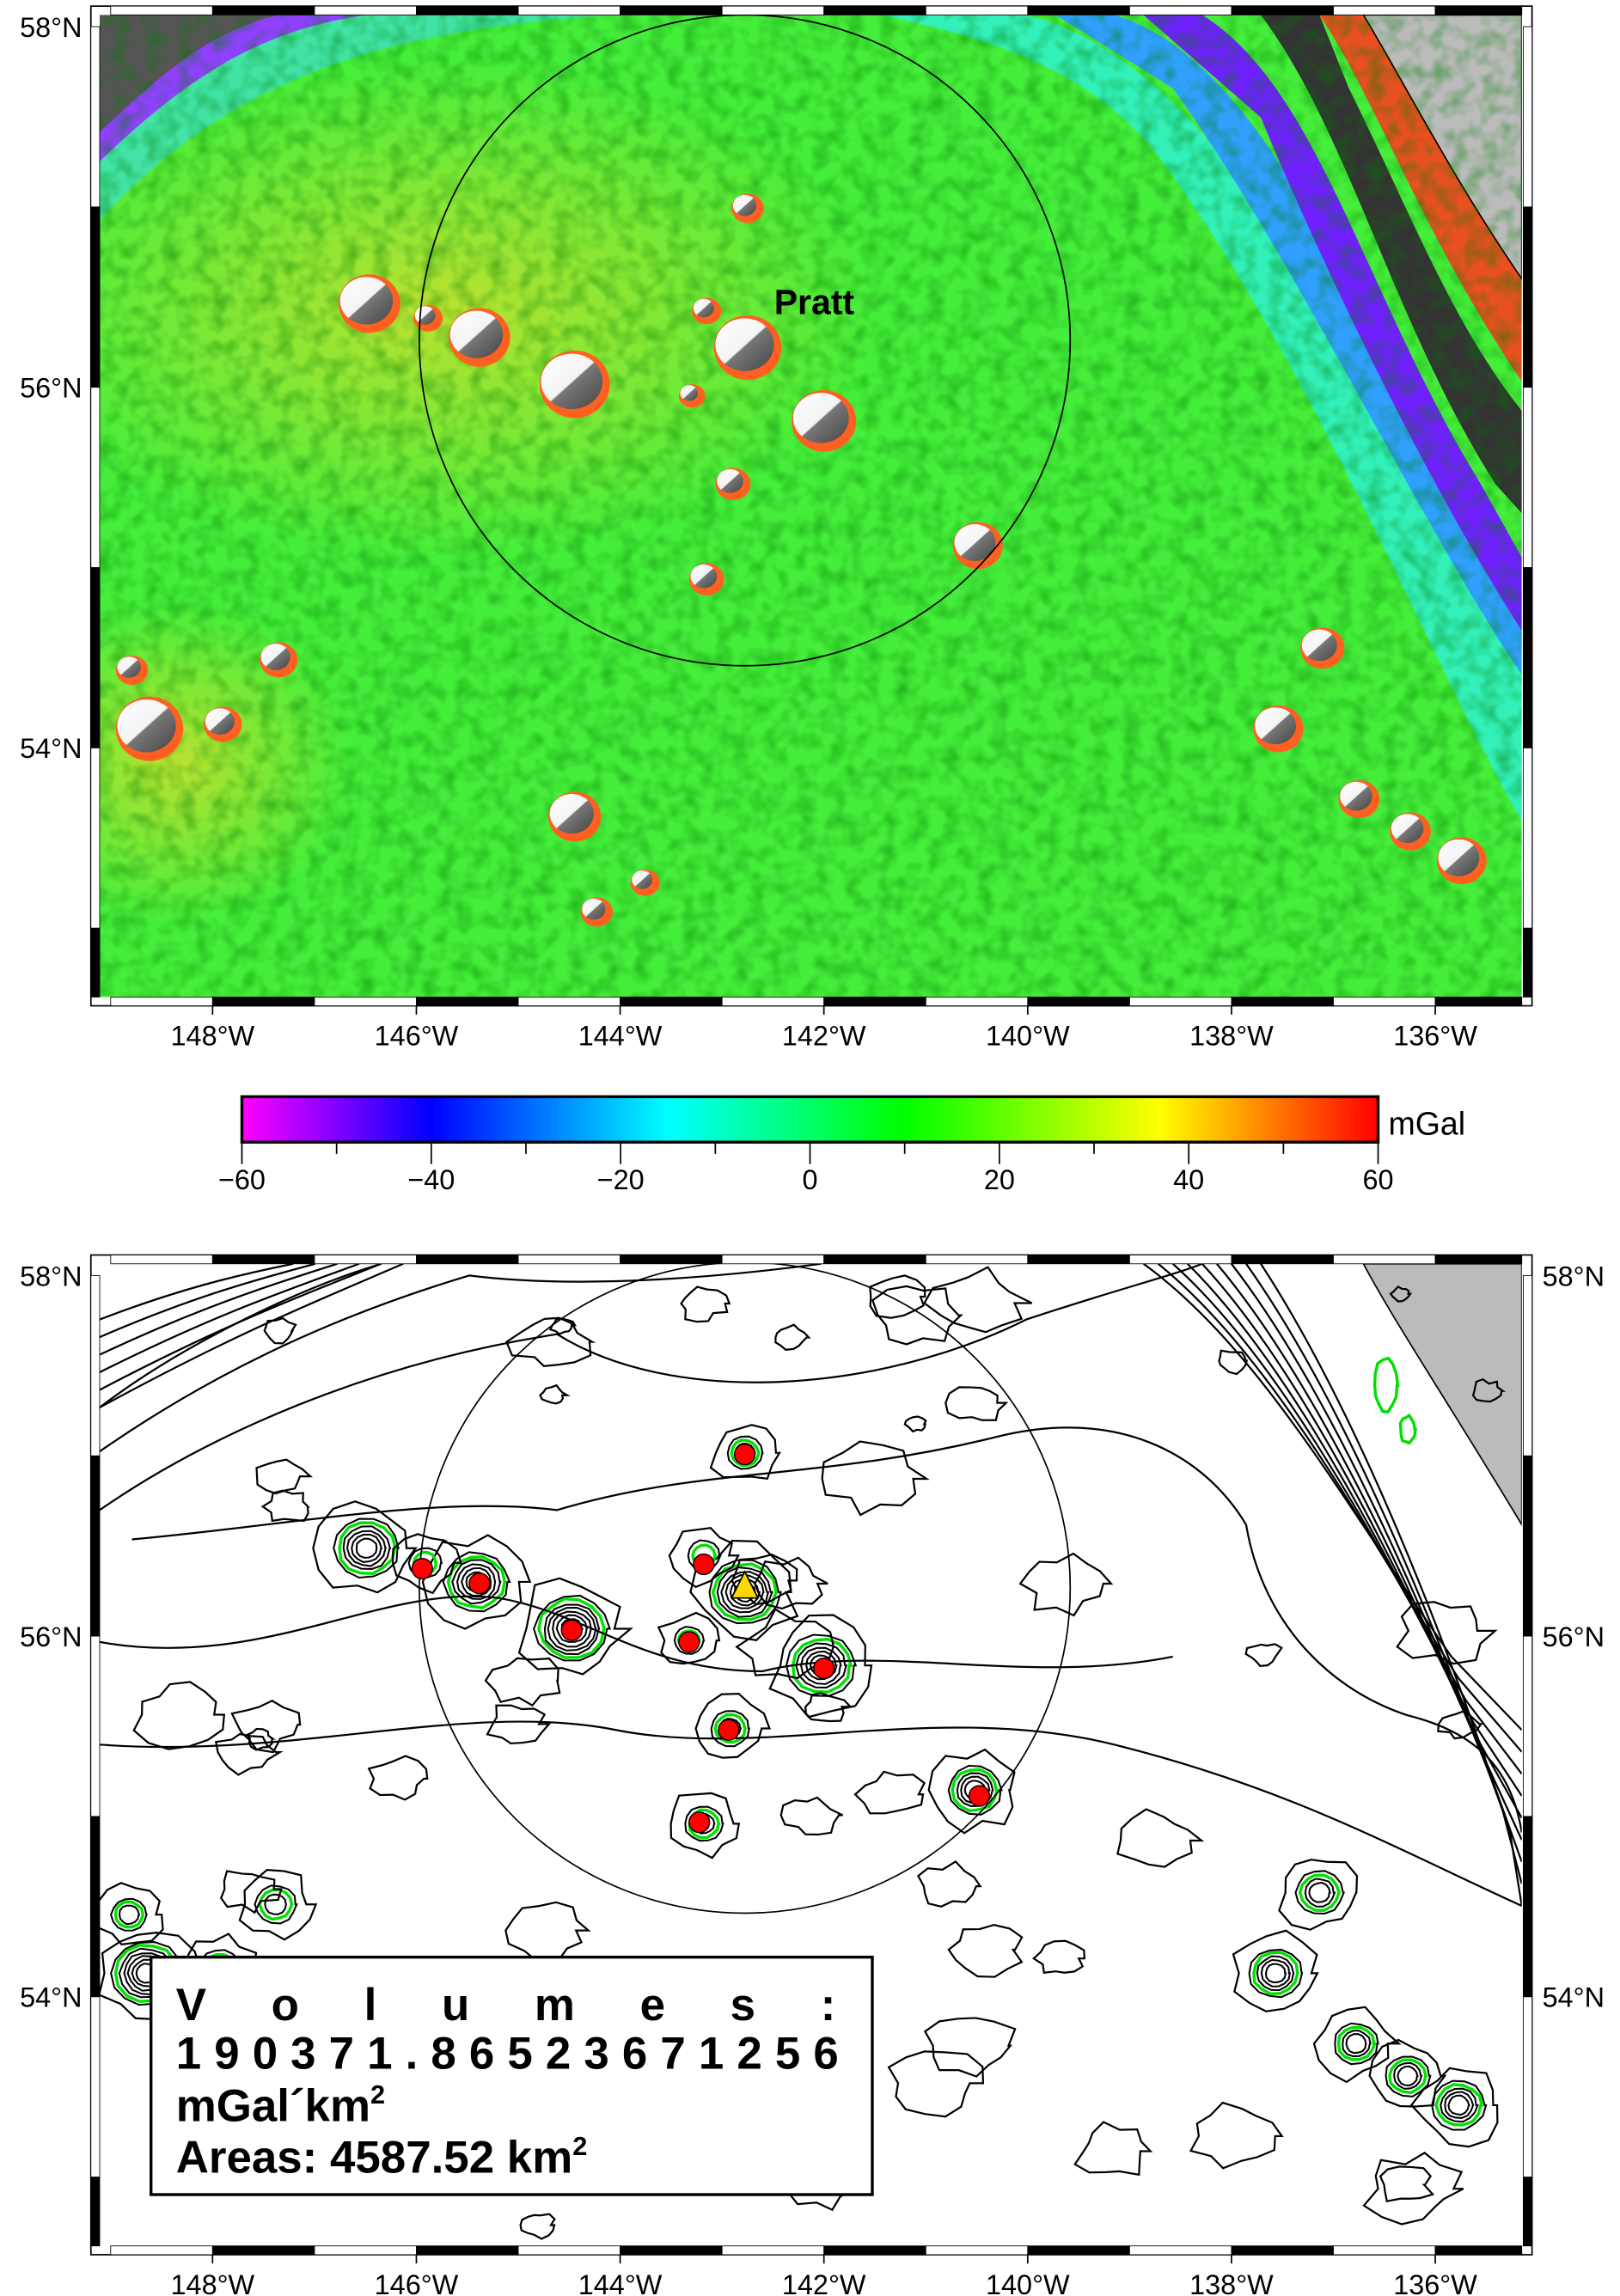 This screenshot has height=2296, width=1620. I want to click on bottom-lon-label: 142°W, so click(824, 2282).